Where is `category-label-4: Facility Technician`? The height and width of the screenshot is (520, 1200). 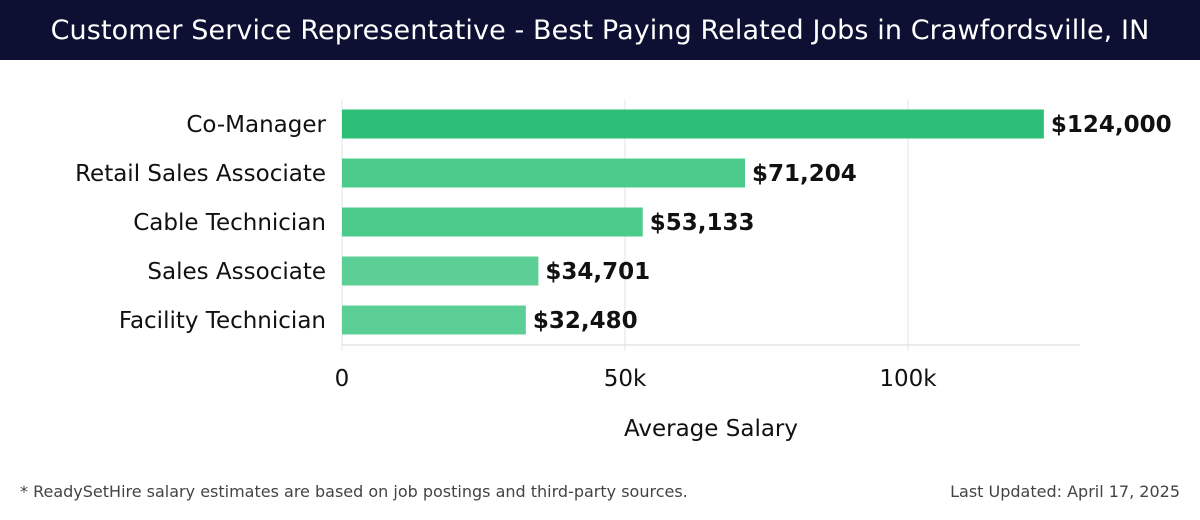
category-label-4: Facility Technician is located at coordinates (222, 321).